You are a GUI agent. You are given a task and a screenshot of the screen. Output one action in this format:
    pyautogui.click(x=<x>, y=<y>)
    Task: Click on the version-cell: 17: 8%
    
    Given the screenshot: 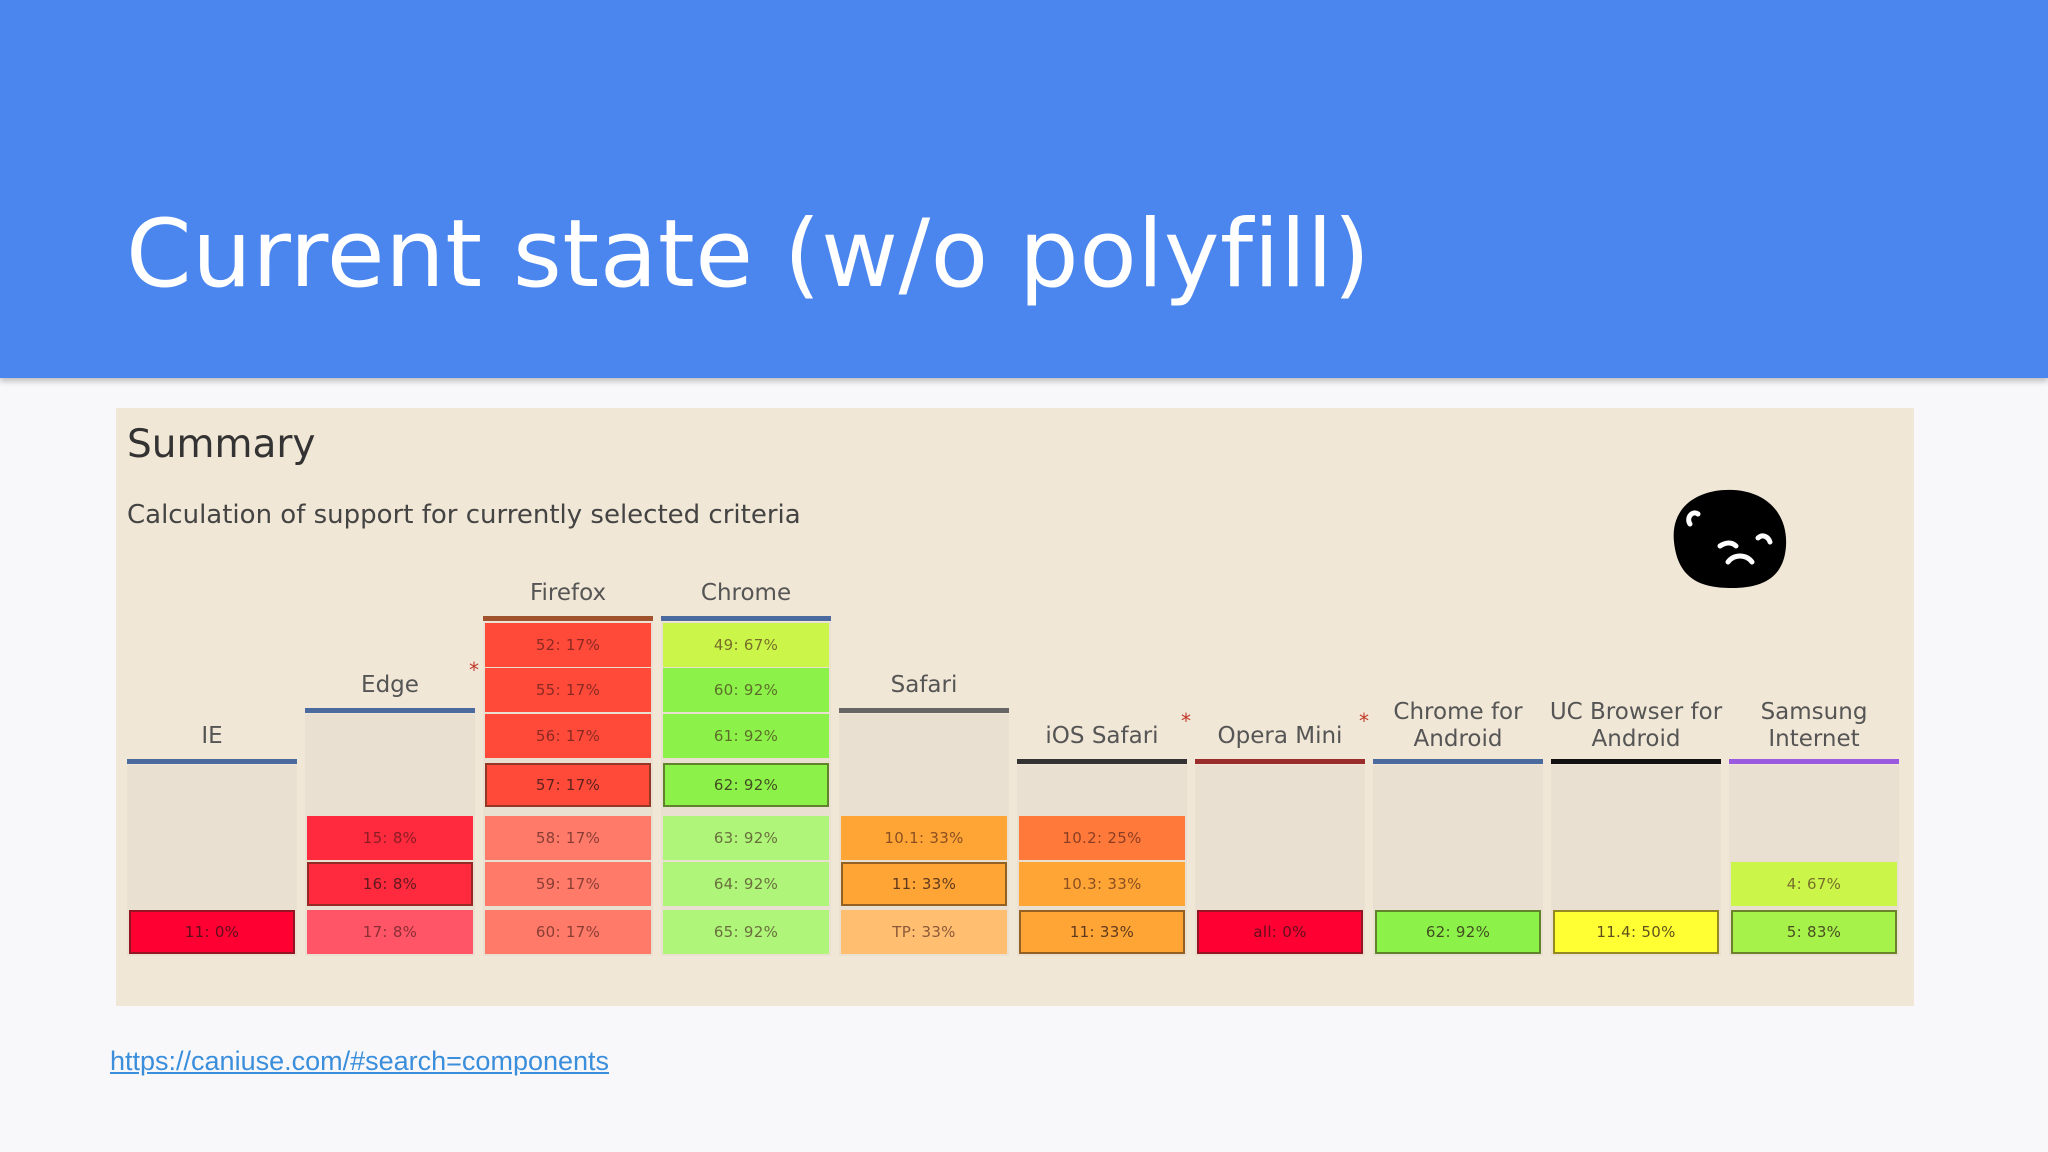 What is the action you would take?
    pyautogui.click(x=390, y=932)
    